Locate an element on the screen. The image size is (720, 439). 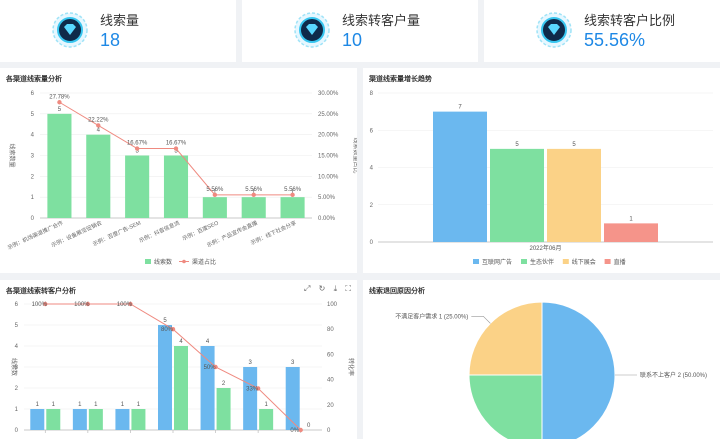
y-right-tick-label: 0 is located at coordinates (329, 431).